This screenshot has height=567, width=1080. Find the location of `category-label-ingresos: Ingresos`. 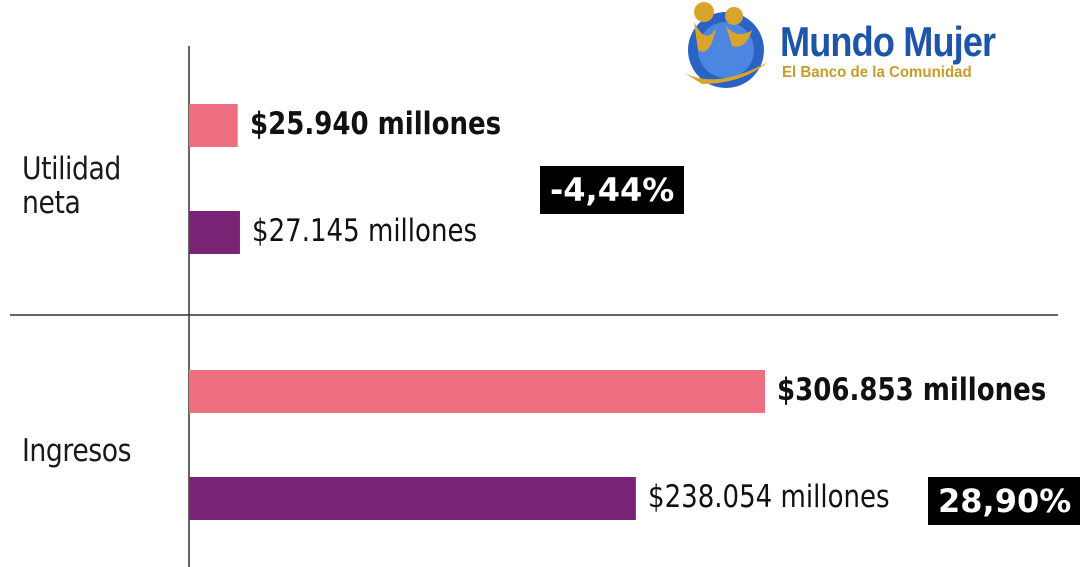

category-label-ingresos: Ingresos is located at coordinates (77, 451).